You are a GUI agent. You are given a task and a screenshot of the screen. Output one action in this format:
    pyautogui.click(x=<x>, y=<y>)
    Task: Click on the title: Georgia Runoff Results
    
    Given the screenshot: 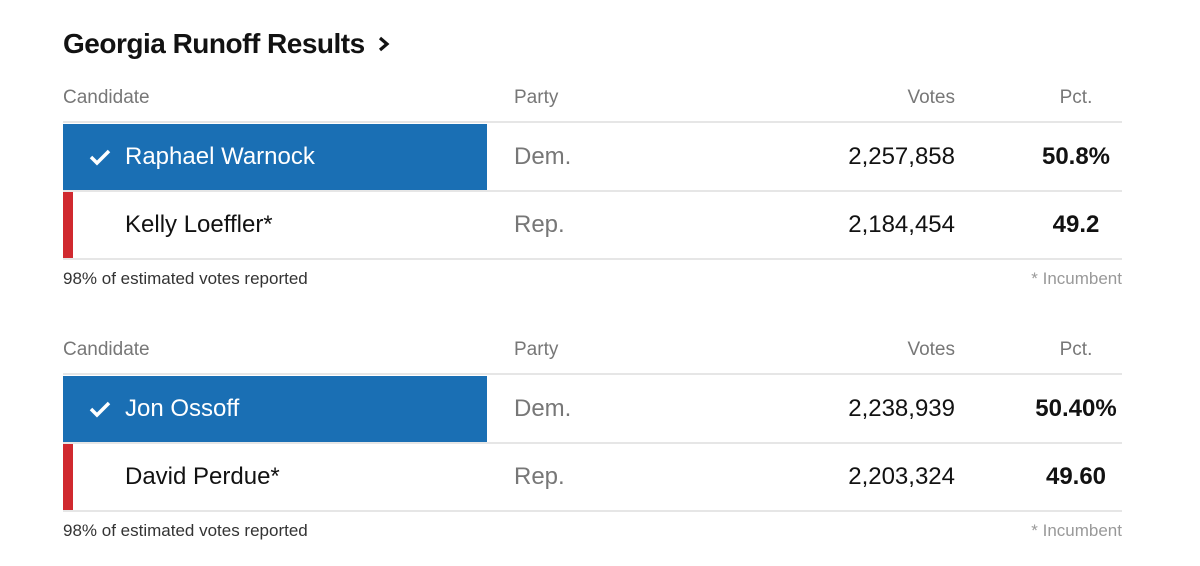 What is the action you would take?
    pyautogui.click(x=214, y=43)
    